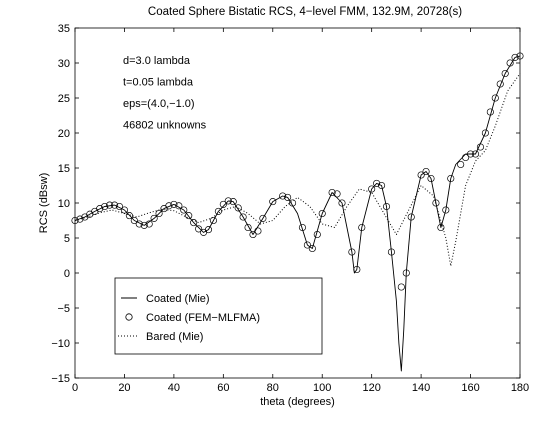 The width and height of the screenshot is (536, 426). Describe the element at coordinates (63, 309) in the screenshot. I see `y-tick-label: −5` at that location.